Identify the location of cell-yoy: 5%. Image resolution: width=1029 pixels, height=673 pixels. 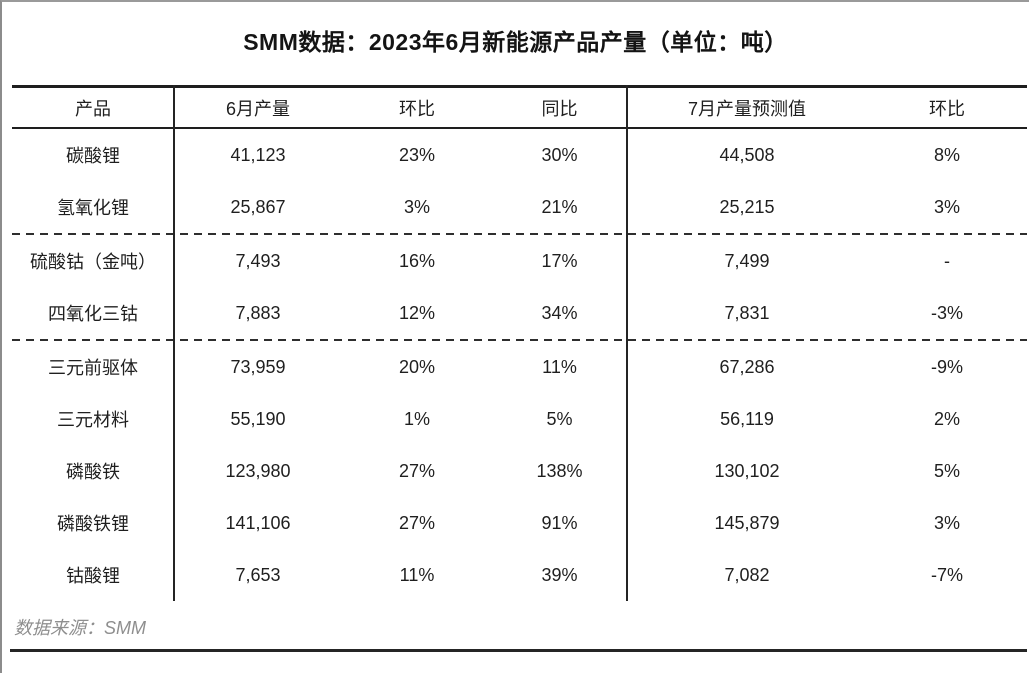
(559, 418).